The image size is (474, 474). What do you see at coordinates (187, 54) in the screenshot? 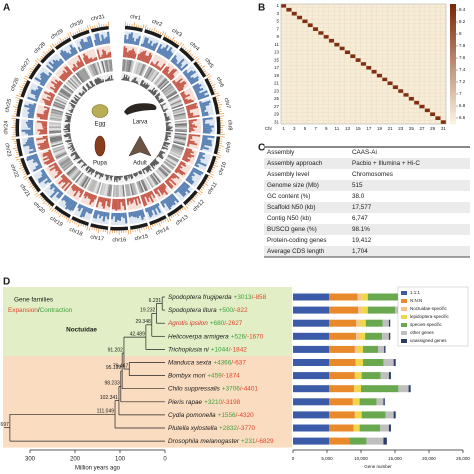
I see `ideogram` at bounding box center [187, 54].